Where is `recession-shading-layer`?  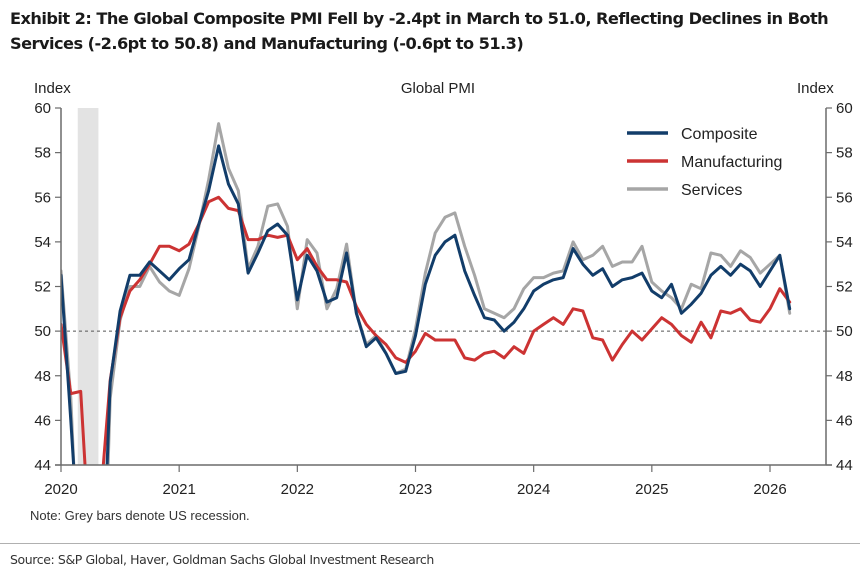
recession-shading-layer is located at coordinates (88, 286).